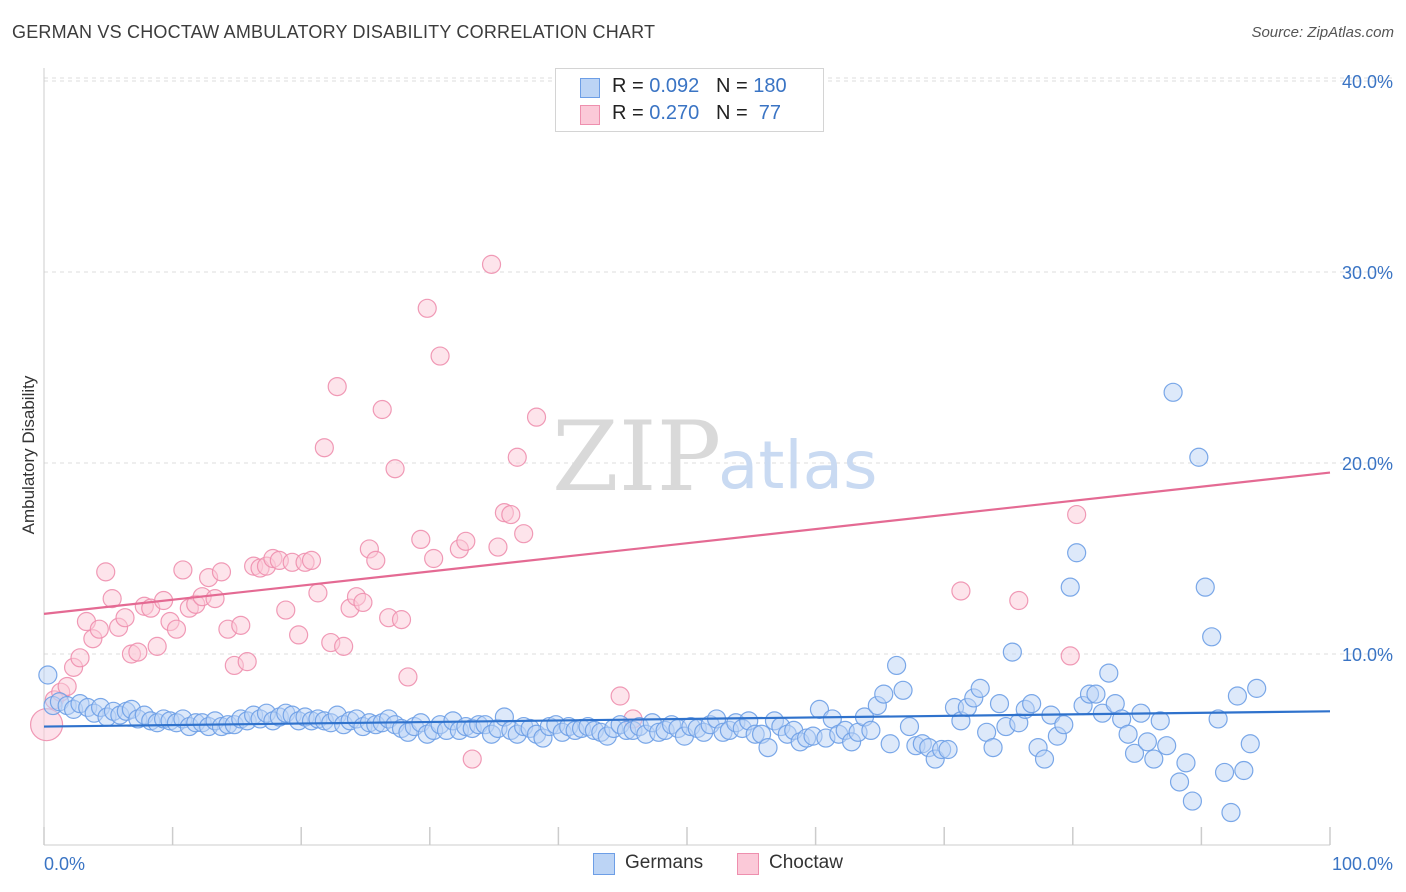 This screenshot has width=1406, height=892. What do you see at coordinates (767, 113) in the screenshot?
I see `legend-n-value-choctaw: 77` at bounding box center [767, 113].